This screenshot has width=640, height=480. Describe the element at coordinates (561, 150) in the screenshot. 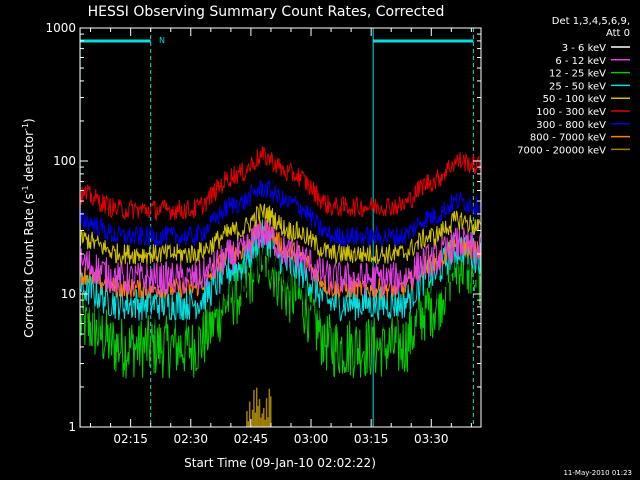

I see `legend-item-label: 7000 - 20000 keV` at that location.